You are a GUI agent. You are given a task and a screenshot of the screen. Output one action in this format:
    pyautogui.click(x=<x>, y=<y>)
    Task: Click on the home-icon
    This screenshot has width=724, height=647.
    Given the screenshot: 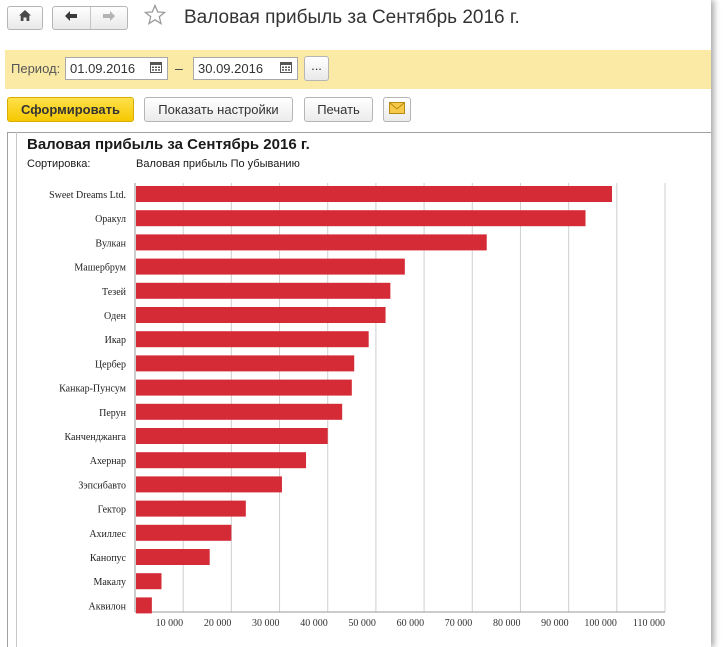 What is the action you would take?
    pyautogui.click(x=25, y=18)
    